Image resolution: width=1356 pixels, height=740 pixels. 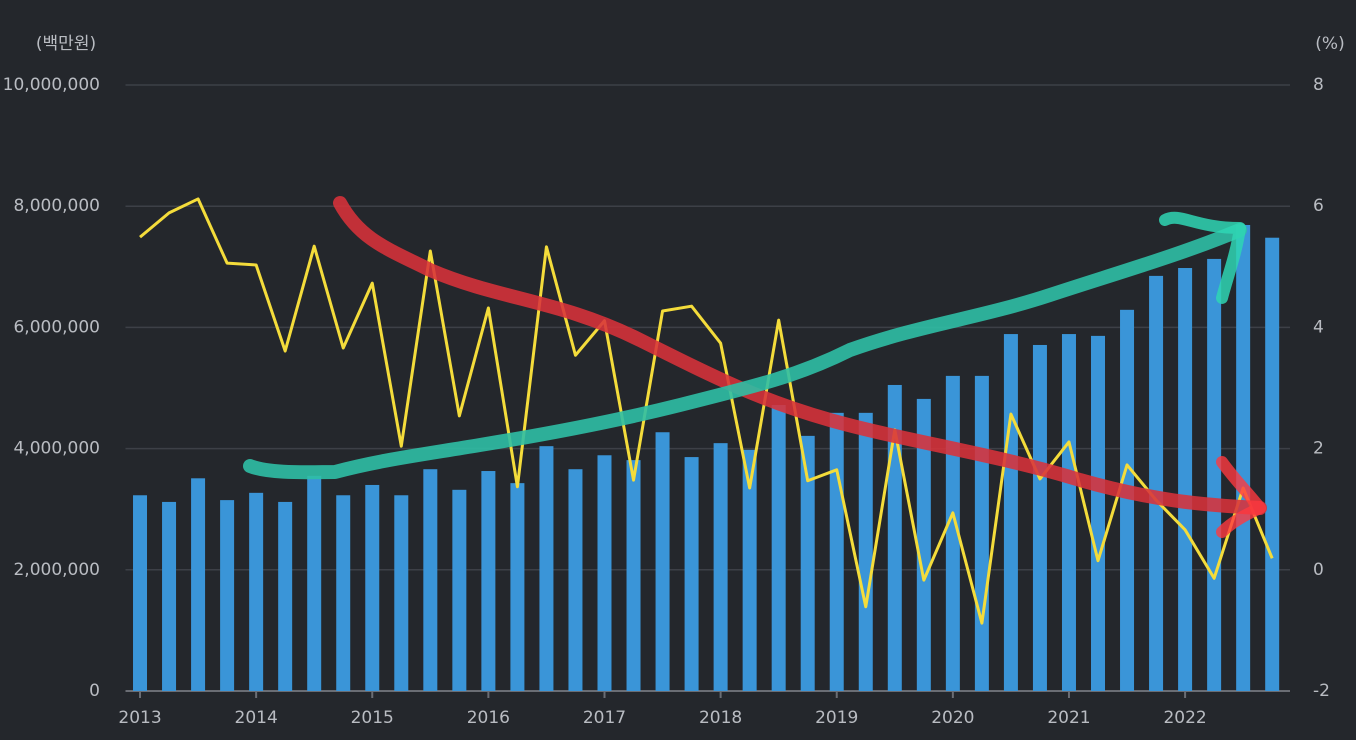 What do you see at coordinates (1202, 257) in the screenshot?
I see `teal-arrow-head` at bounding box center [1202, 257].